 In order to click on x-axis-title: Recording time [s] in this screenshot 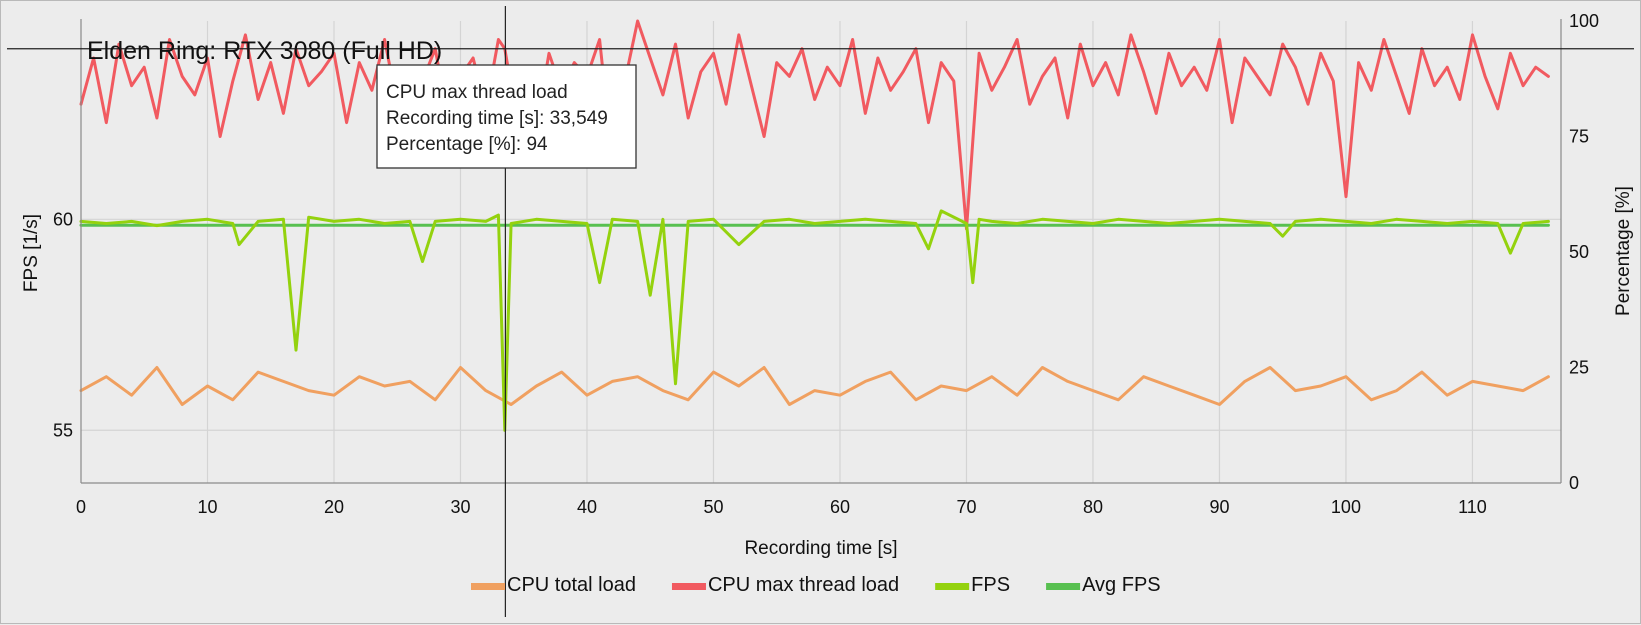, I will do `click(820, 548)`.